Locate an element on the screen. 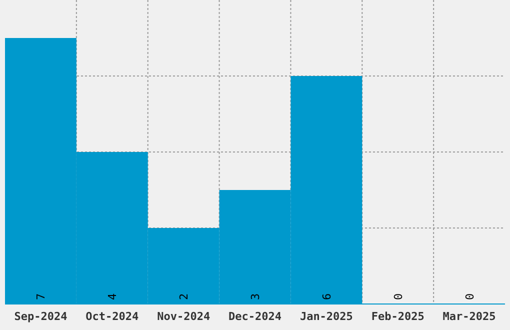  data-label: 6 is located at coordinates (327, 296).